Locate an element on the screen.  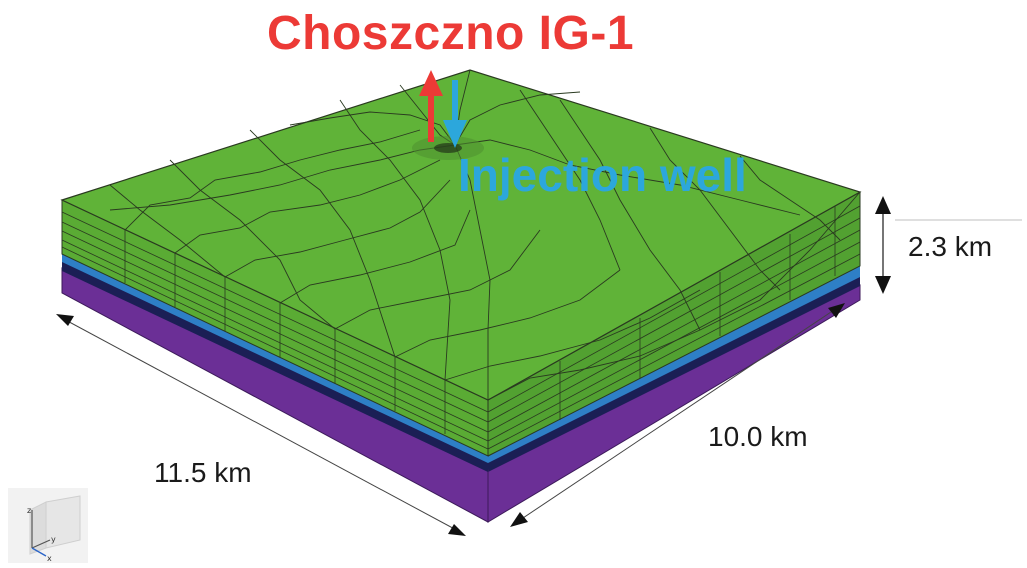
axis-x-label: x is located at coordinates (49, 558).